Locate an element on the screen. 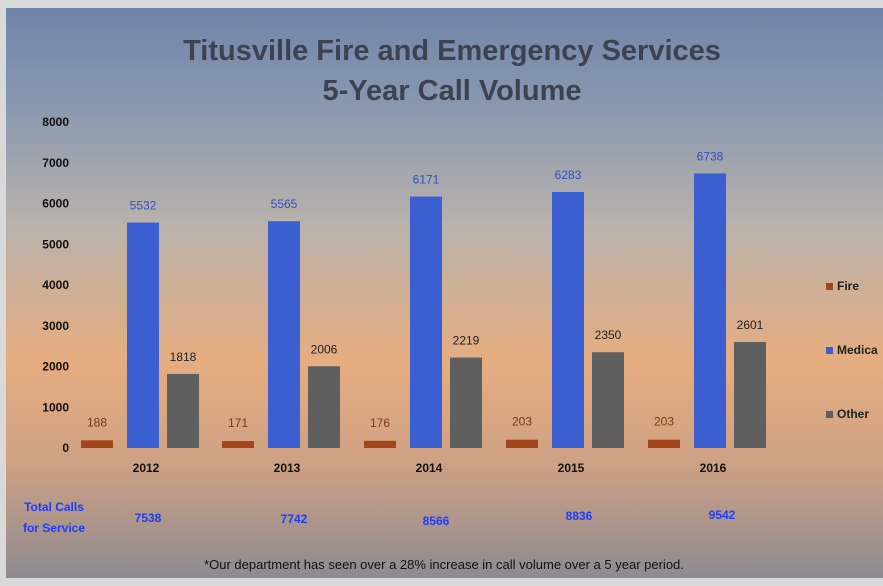  y-tick-label: 3000 is located at coordinates (55, 326).